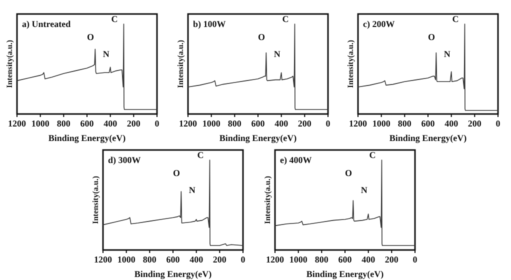  Describe the element at coordinates (46, 24) in the screenshot. I see `chart-title: a) Untreated` at that location.